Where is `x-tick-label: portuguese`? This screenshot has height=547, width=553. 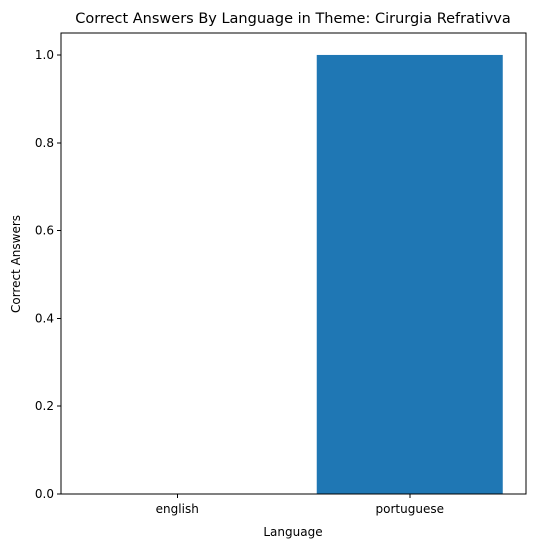
x-tick-label: portuguese is located at coordinates (410, 509).